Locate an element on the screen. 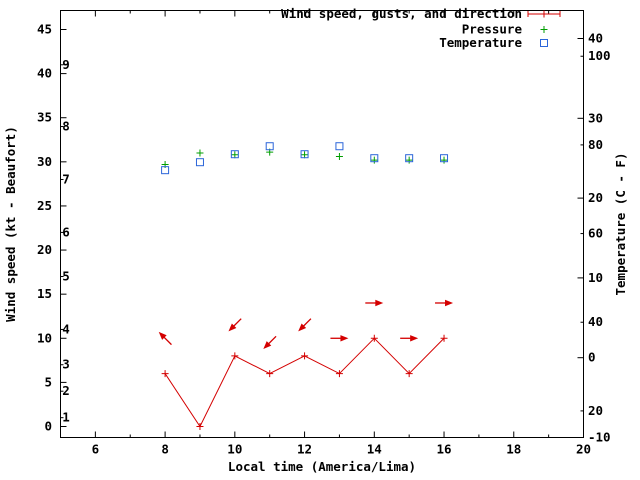 This screenshot has height=480, width=640. beaufort-tick-label: 6 is located at coordinates (66, 231).